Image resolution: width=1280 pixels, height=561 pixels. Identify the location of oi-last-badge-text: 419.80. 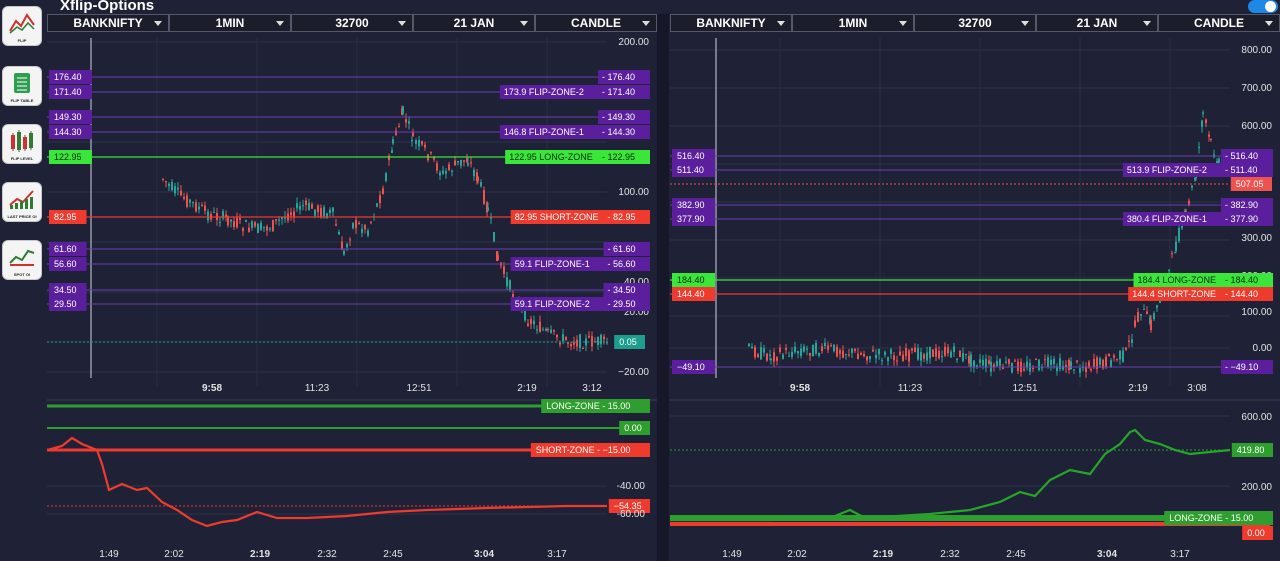
(1251, 450).